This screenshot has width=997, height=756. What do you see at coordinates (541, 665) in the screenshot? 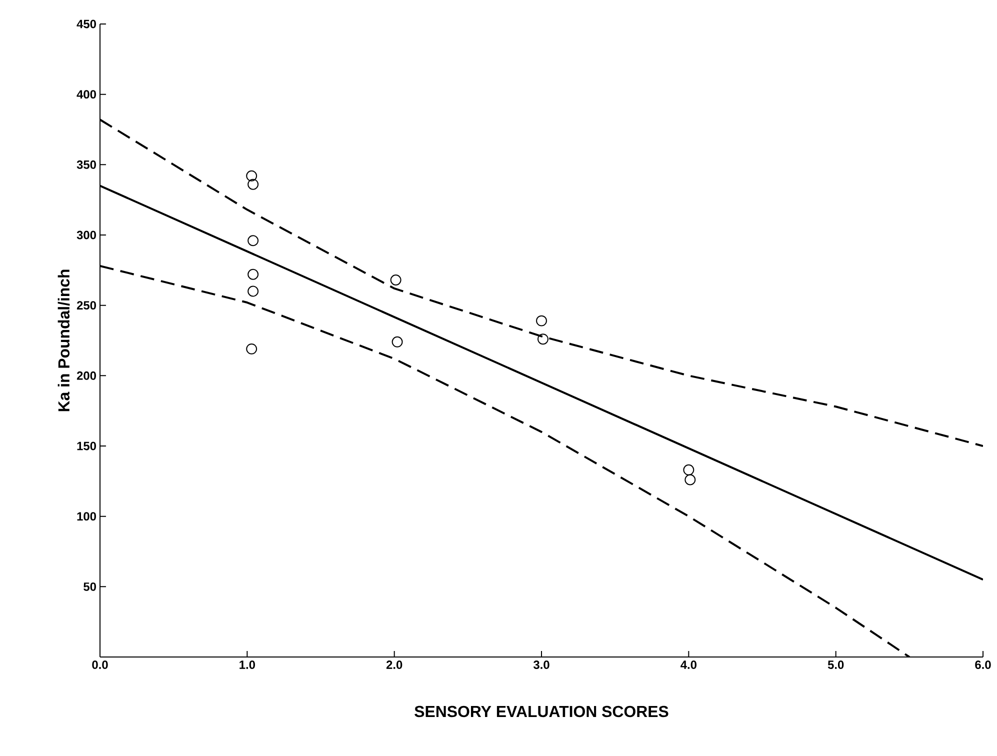
I see `x-tick-label: 3.0` at bounding box center [541, 665].